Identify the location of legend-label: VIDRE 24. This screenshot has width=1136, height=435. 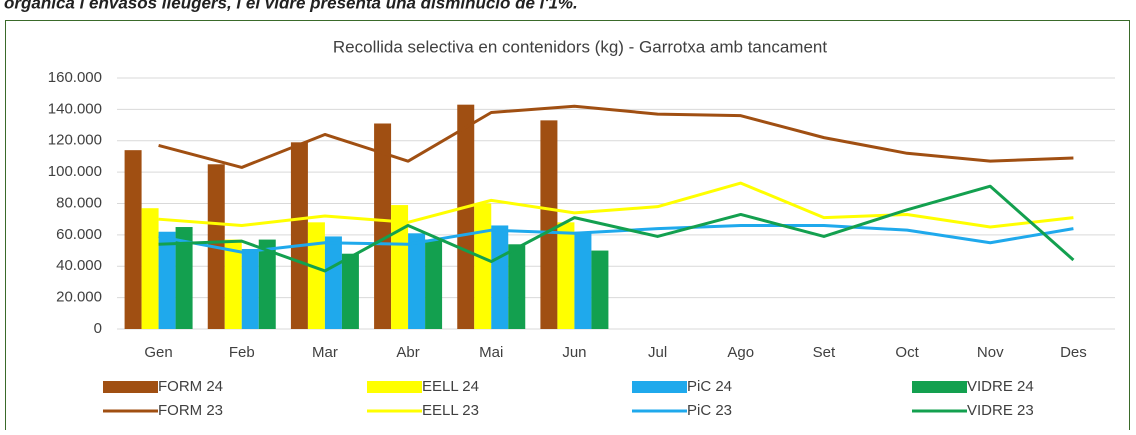
(1000, 386).